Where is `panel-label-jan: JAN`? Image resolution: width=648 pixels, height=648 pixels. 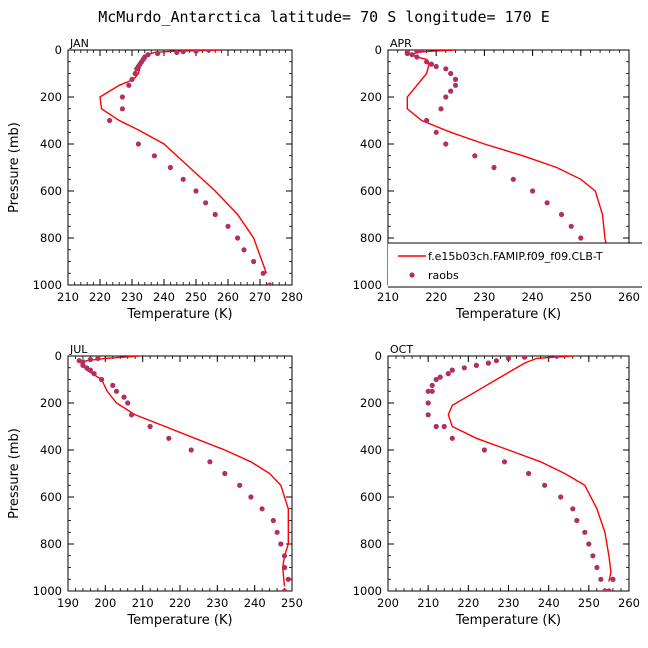 panel-label-jan: JAN is located at coordinates (79, 43).